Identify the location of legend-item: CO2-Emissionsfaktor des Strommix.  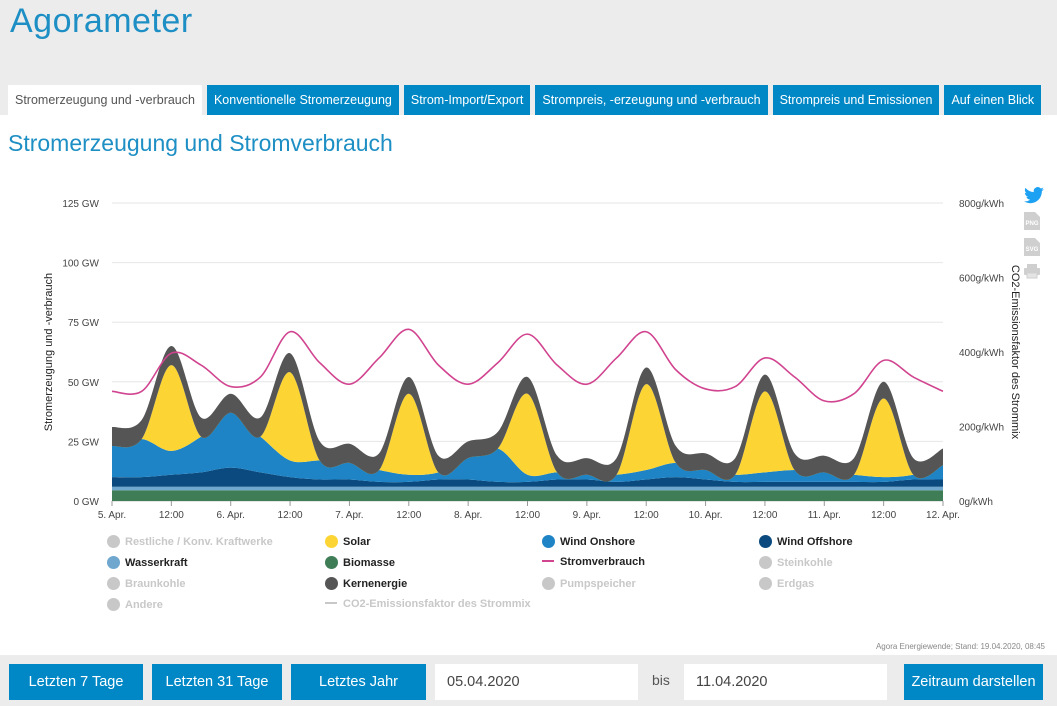
(428, 604).